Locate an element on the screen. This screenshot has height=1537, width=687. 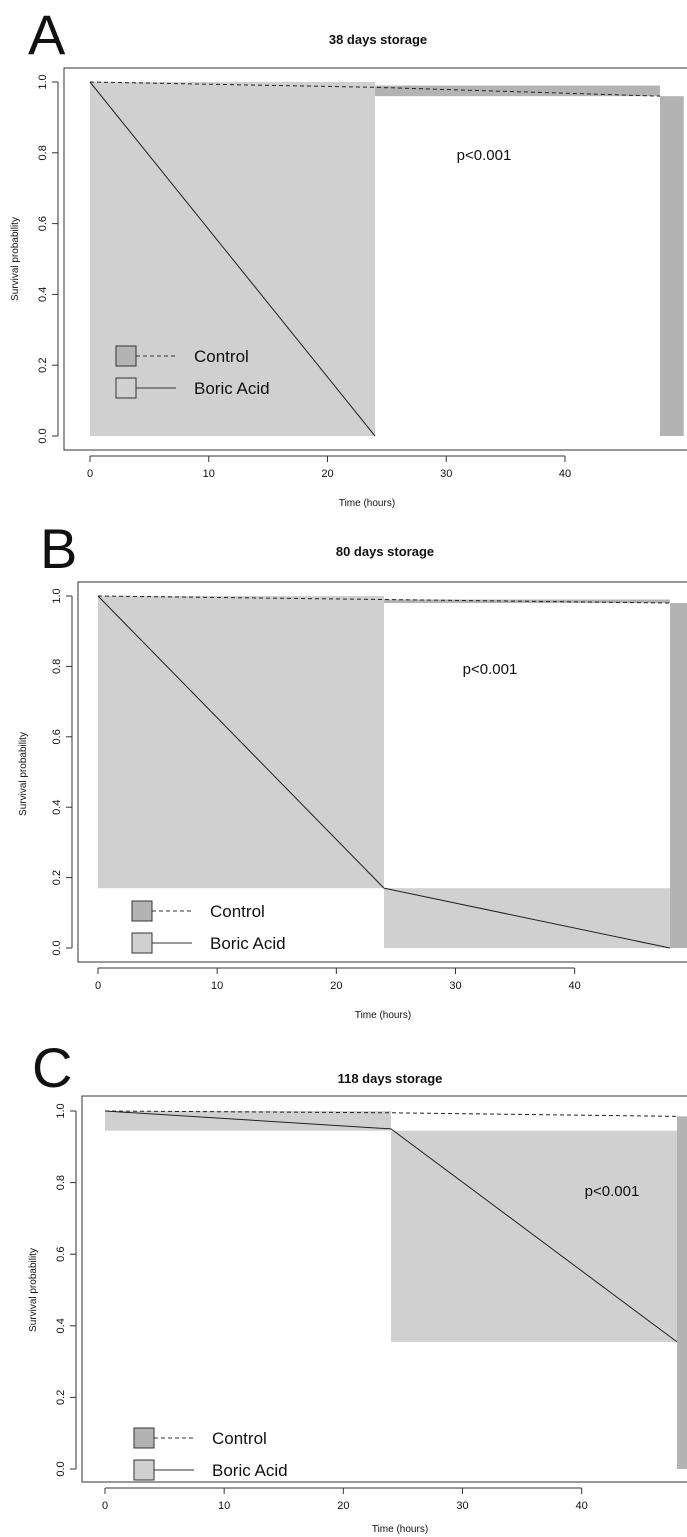
chart-title: 38 days storage is located at coordinates (378, 39).